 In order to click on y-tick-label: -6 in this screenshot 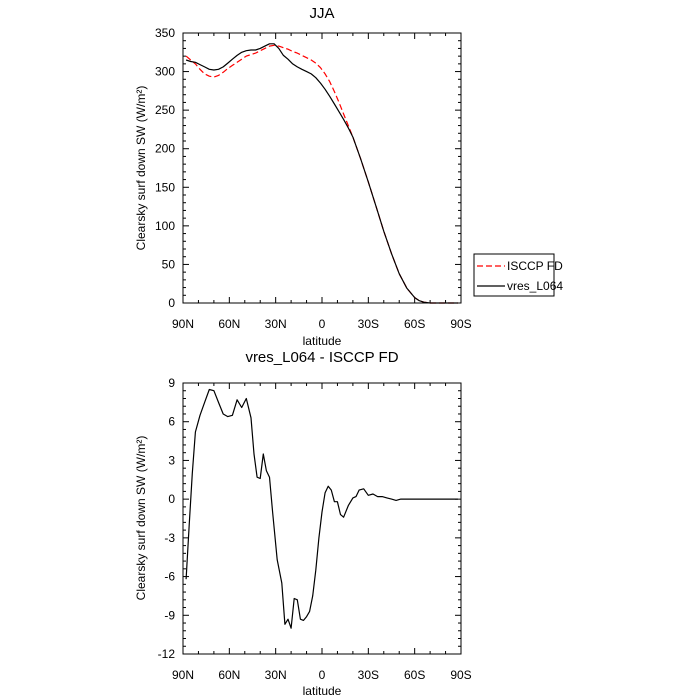, I will do `click(169, 577)`.